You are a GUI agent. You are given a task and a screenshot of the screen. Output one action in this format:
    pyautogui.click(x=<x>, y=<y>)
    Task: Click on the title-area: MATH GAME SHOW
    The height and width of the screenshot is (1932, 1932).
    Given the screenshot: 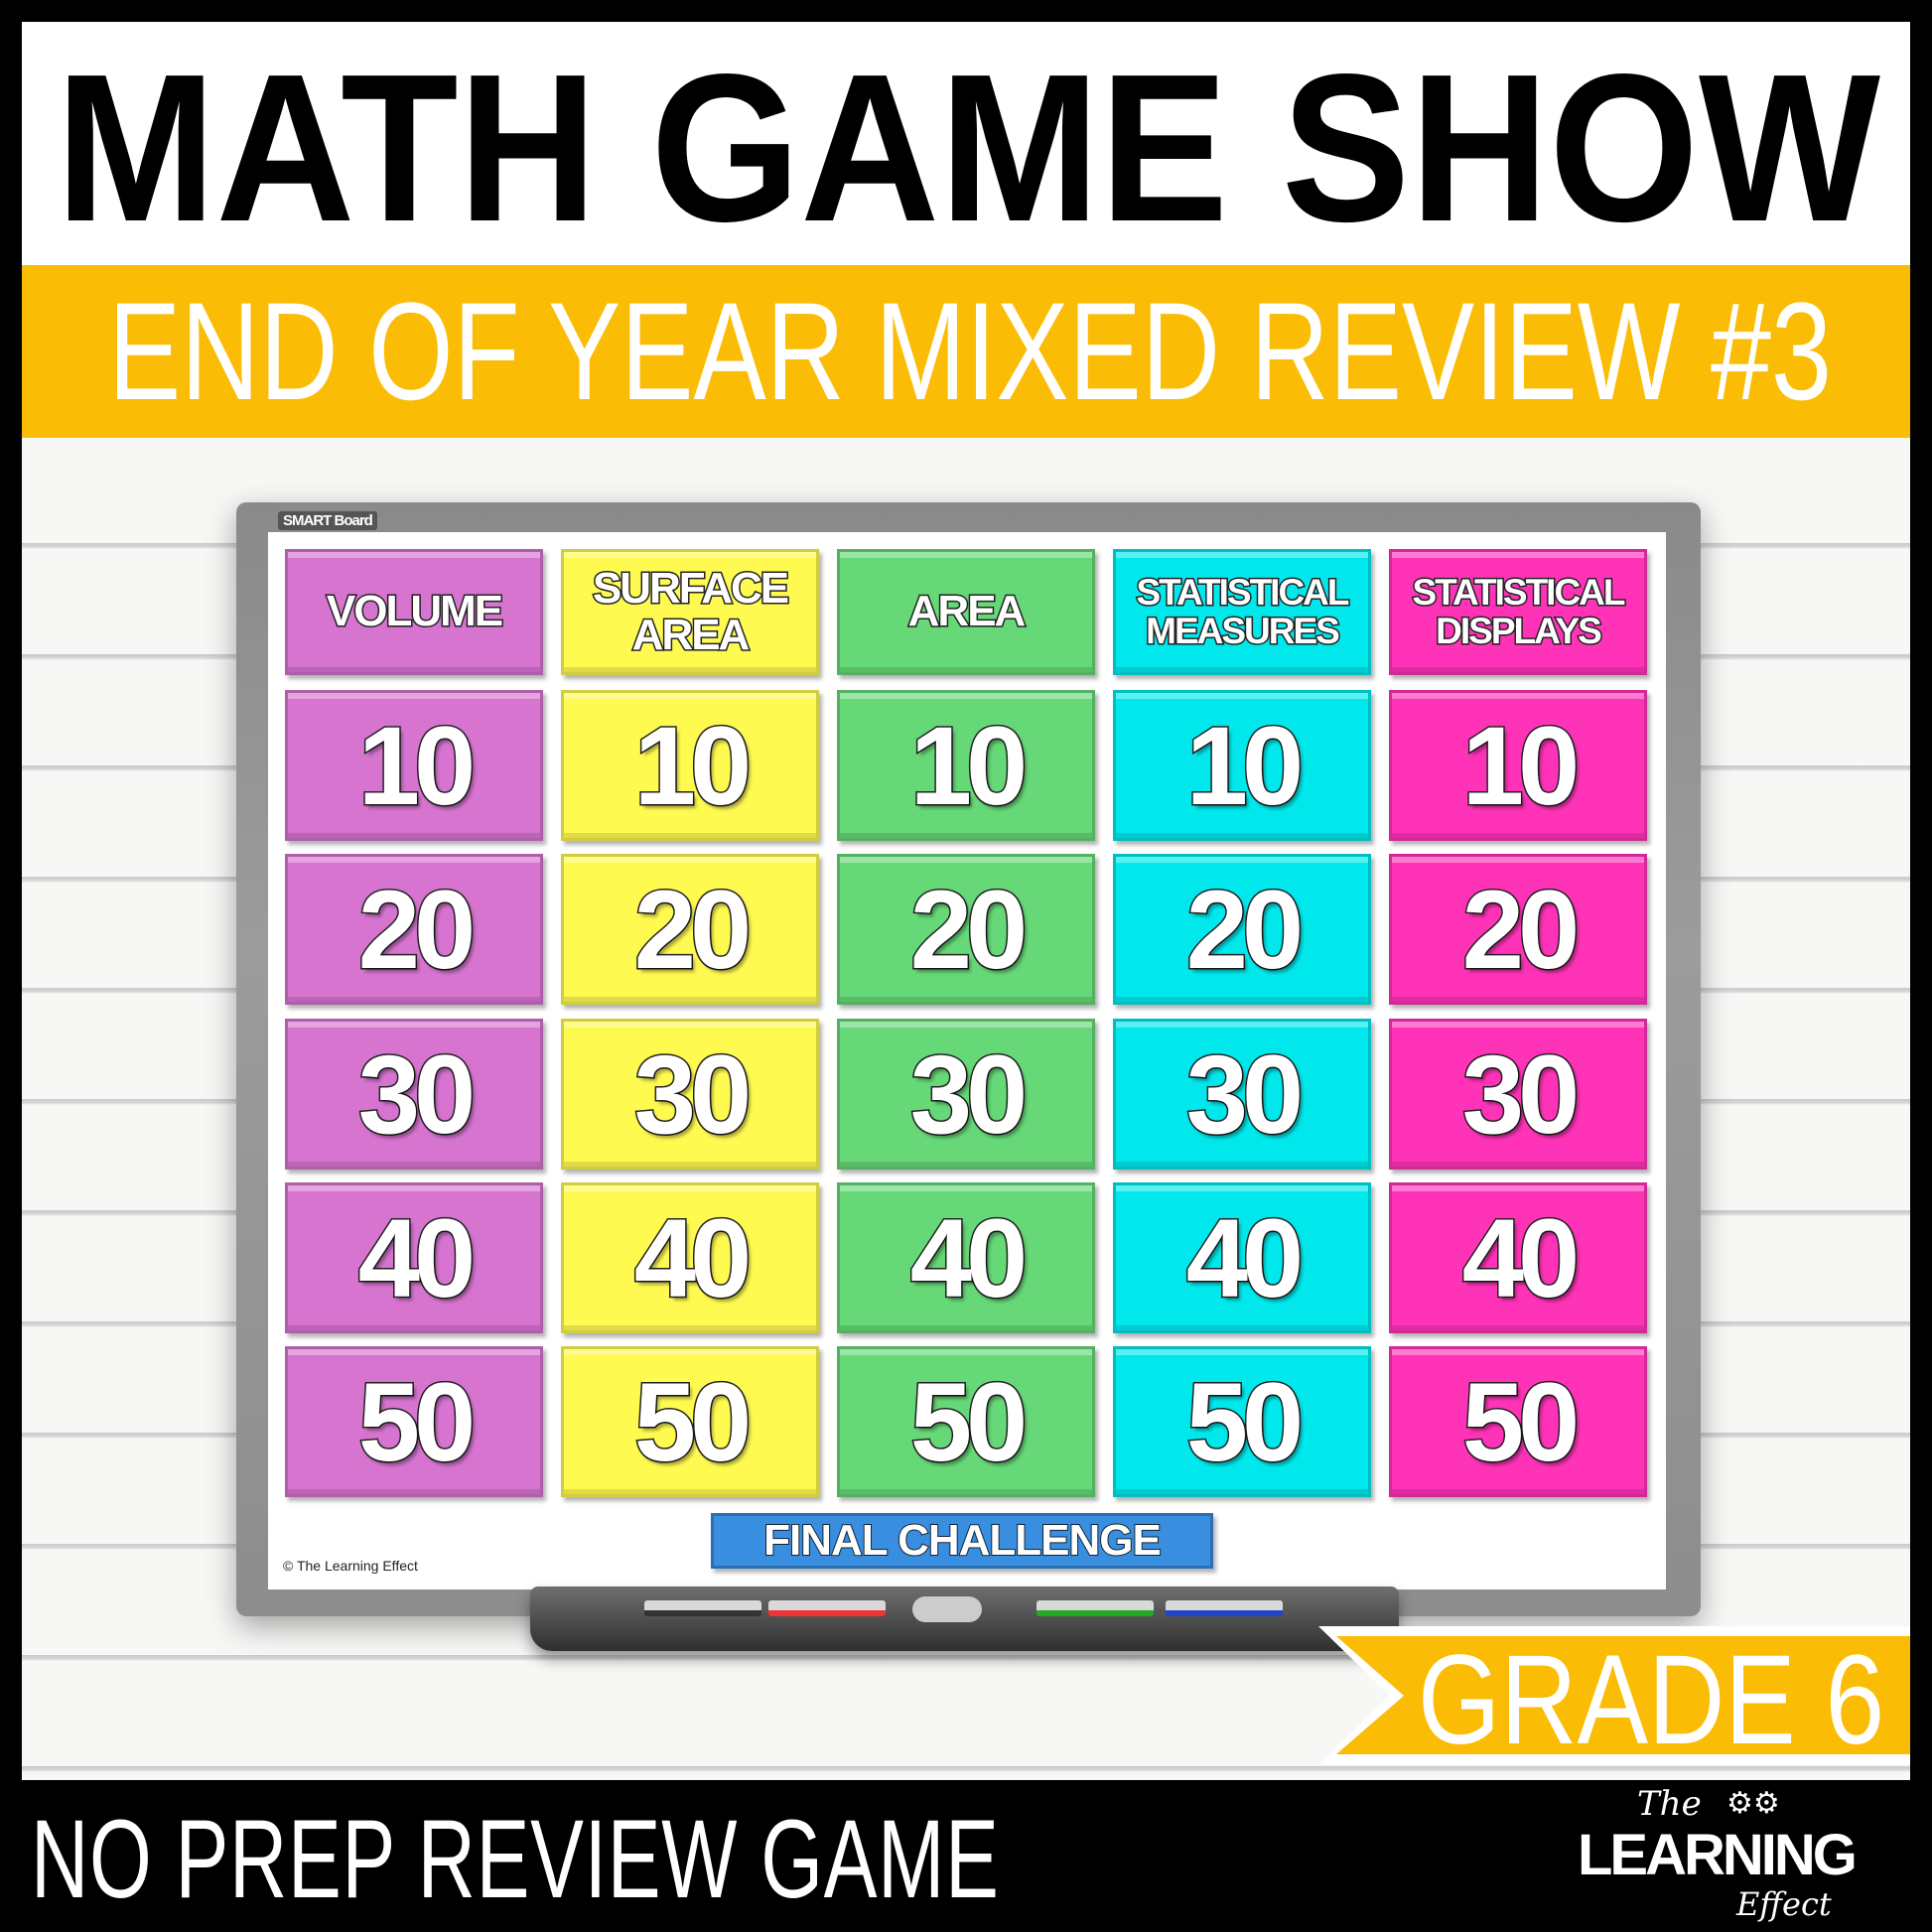 What is the action you would take?
    pyautogui.click(x=966, y=144)
    